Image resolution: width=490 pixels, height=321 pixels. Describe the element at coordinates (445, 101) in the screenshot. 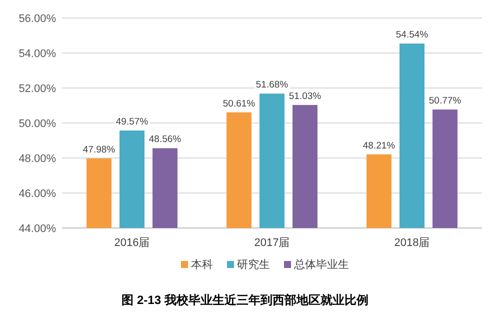

I see `data-label: 50.77%` at that location.